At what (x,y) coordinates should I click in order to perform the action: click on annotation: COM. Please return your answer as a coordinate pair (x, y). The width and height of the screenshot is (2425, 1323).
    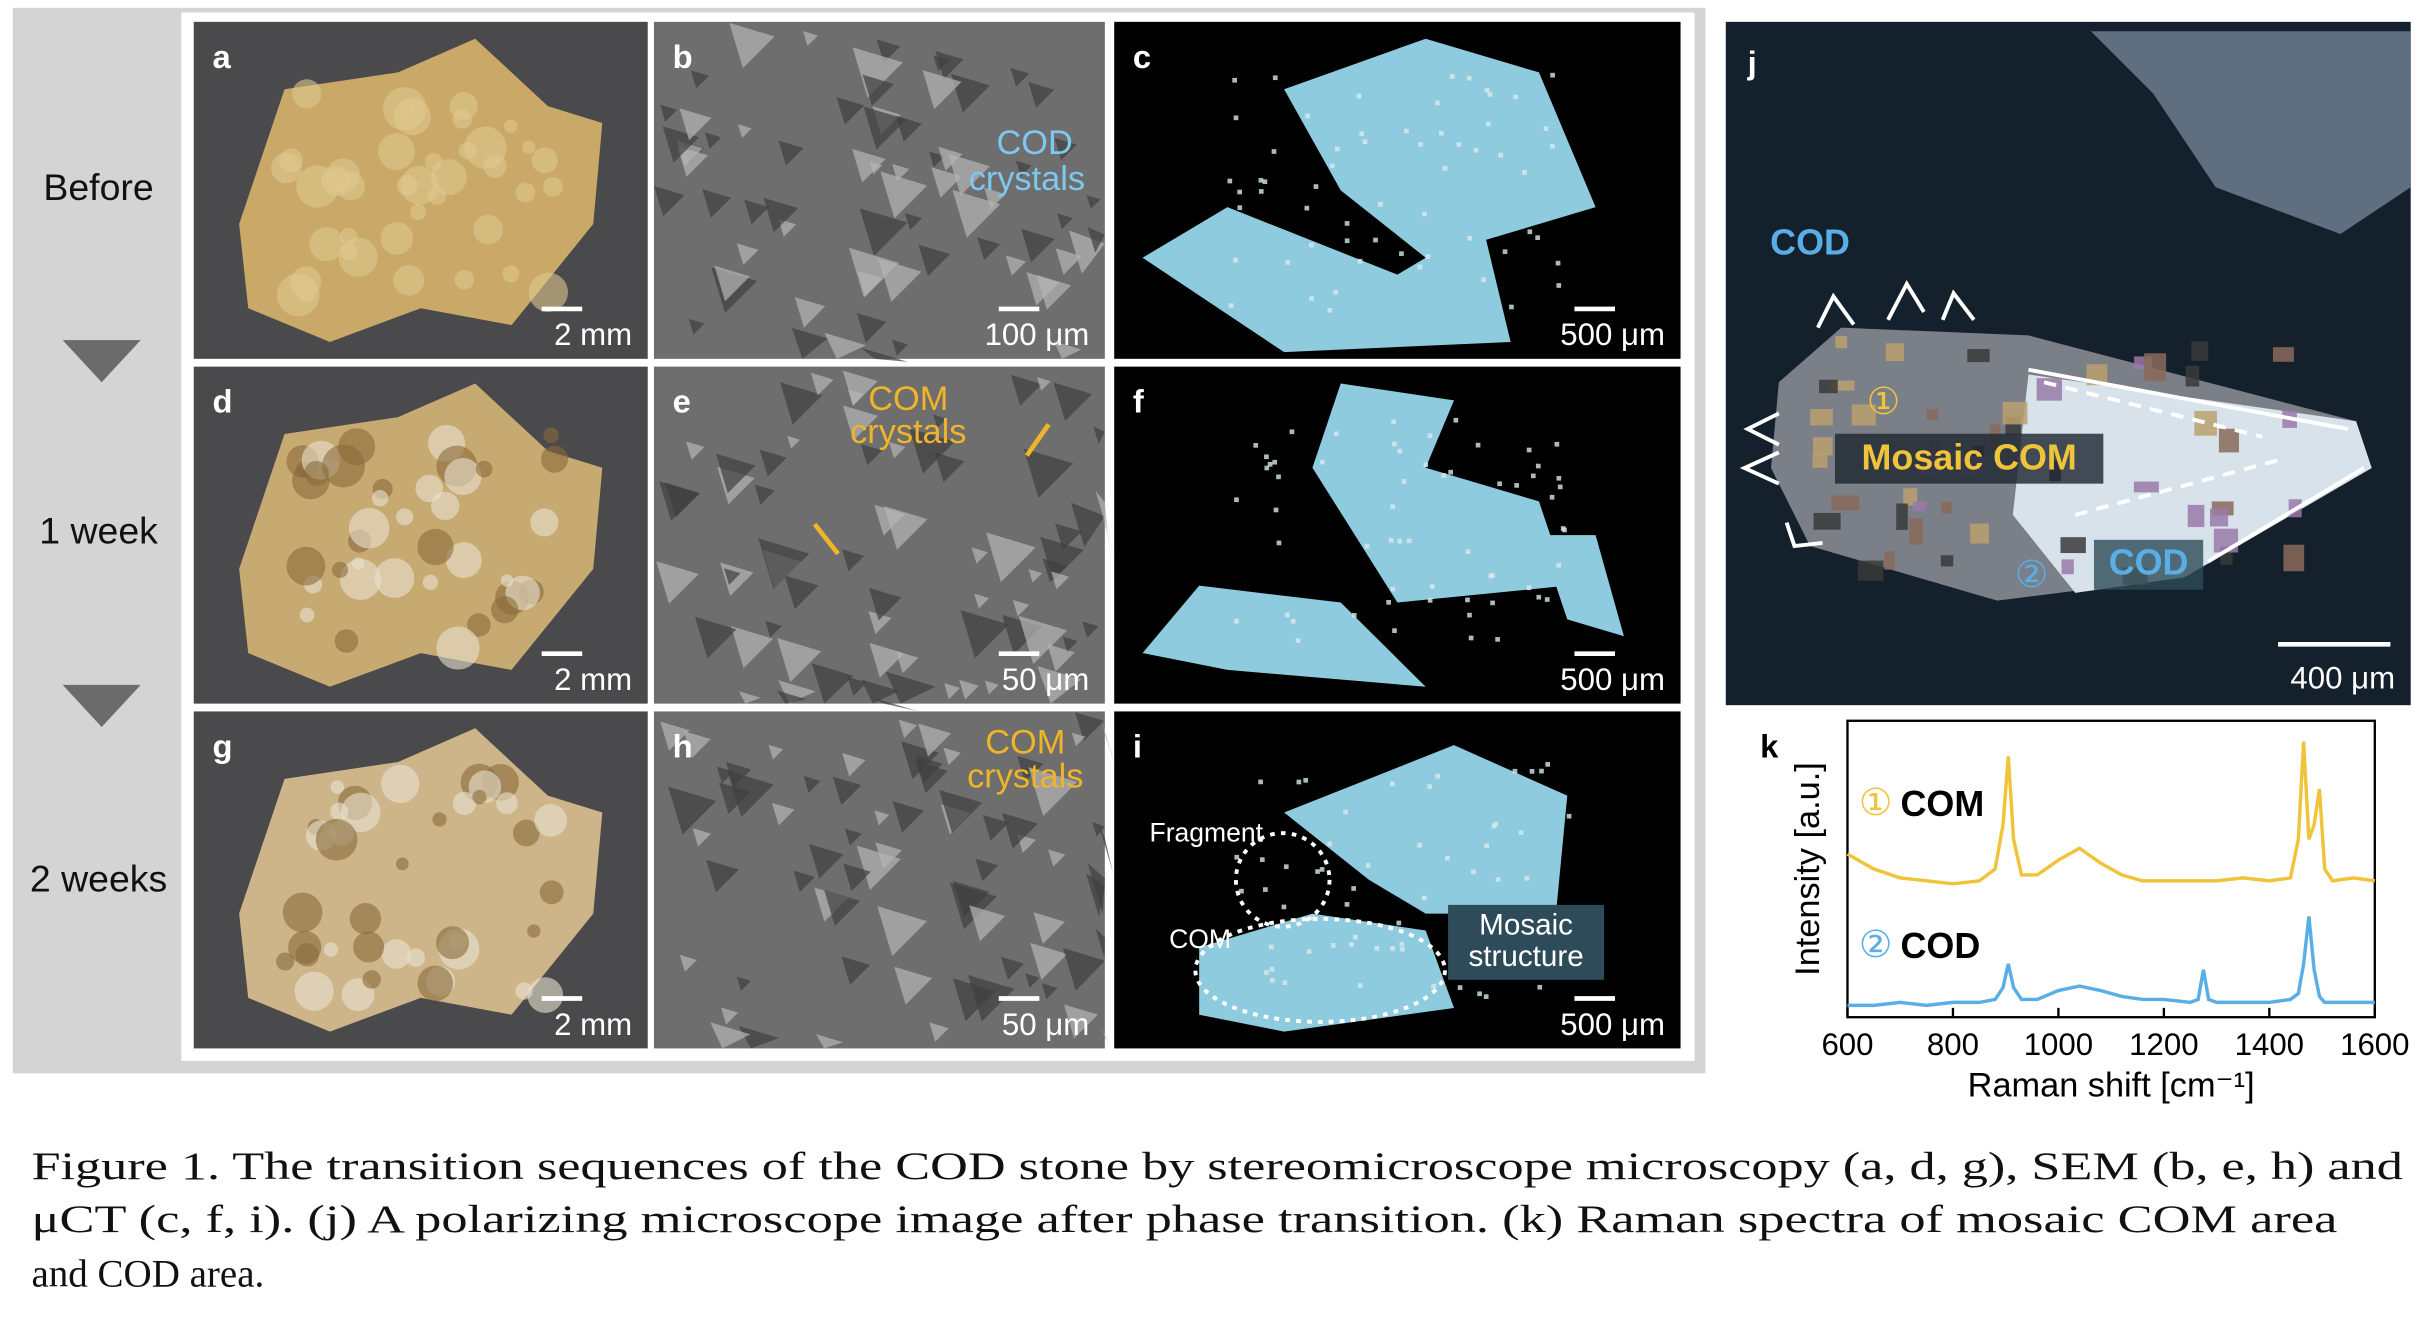
    Looking at the image, I should click on (1200, 939).